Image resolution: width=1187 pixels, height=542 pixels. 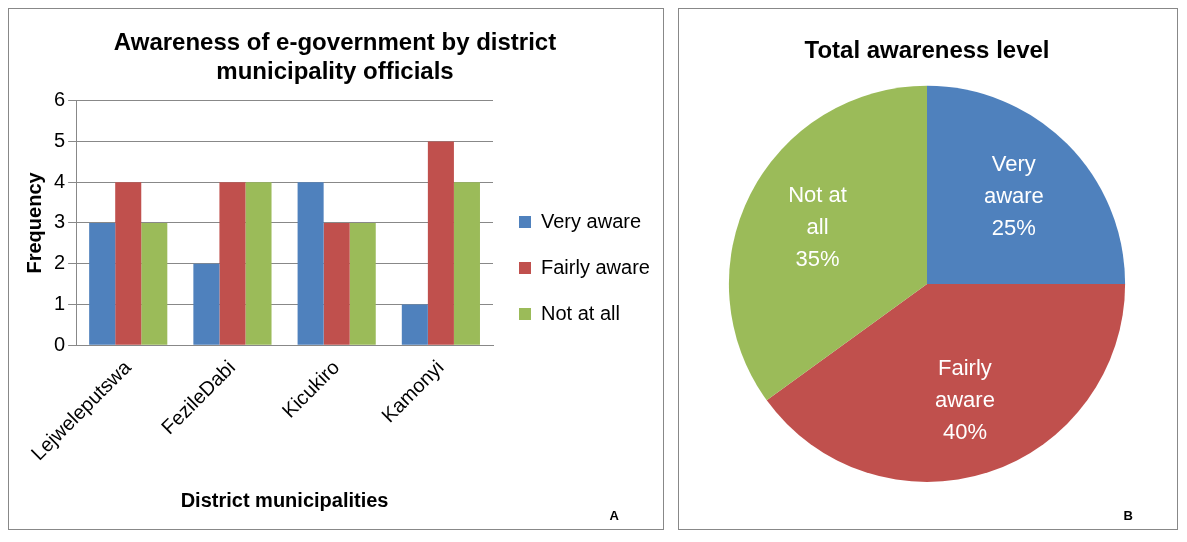 I want to click on data-label: 25%, so click(x=1013, y=228).